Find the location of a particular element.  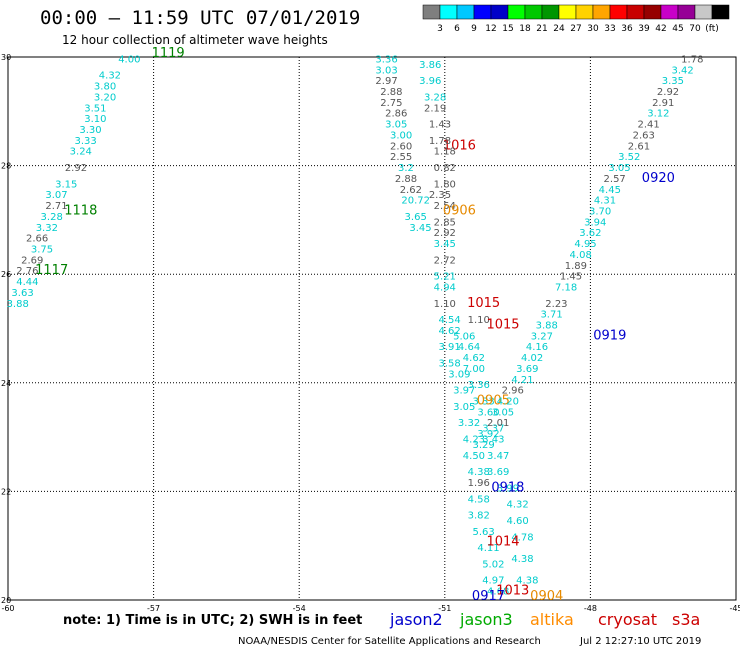

pass-label: 0918 is located at coordinates (507, 487).